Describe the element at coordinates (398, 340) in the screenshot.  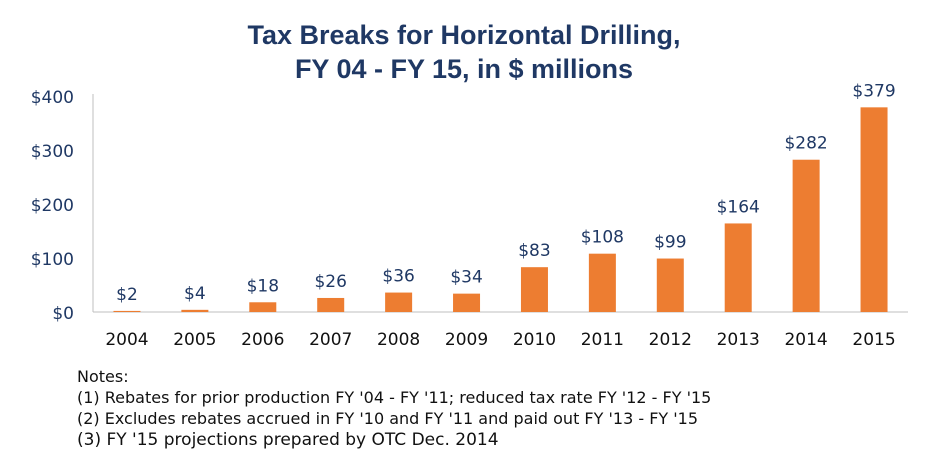
I see `x-tick-label: 2008` at that location.